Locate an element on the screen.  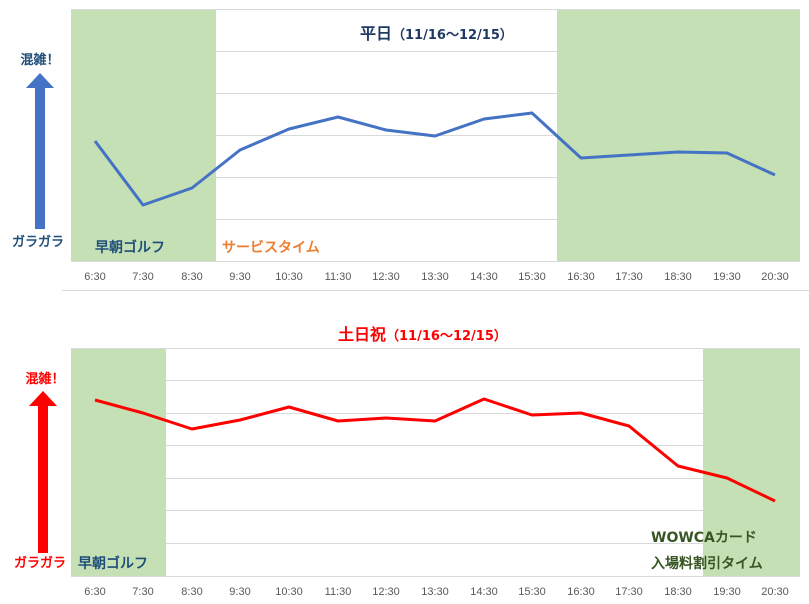
wowca-card-label: WOWCAカード is located at coordinates (704, 538).